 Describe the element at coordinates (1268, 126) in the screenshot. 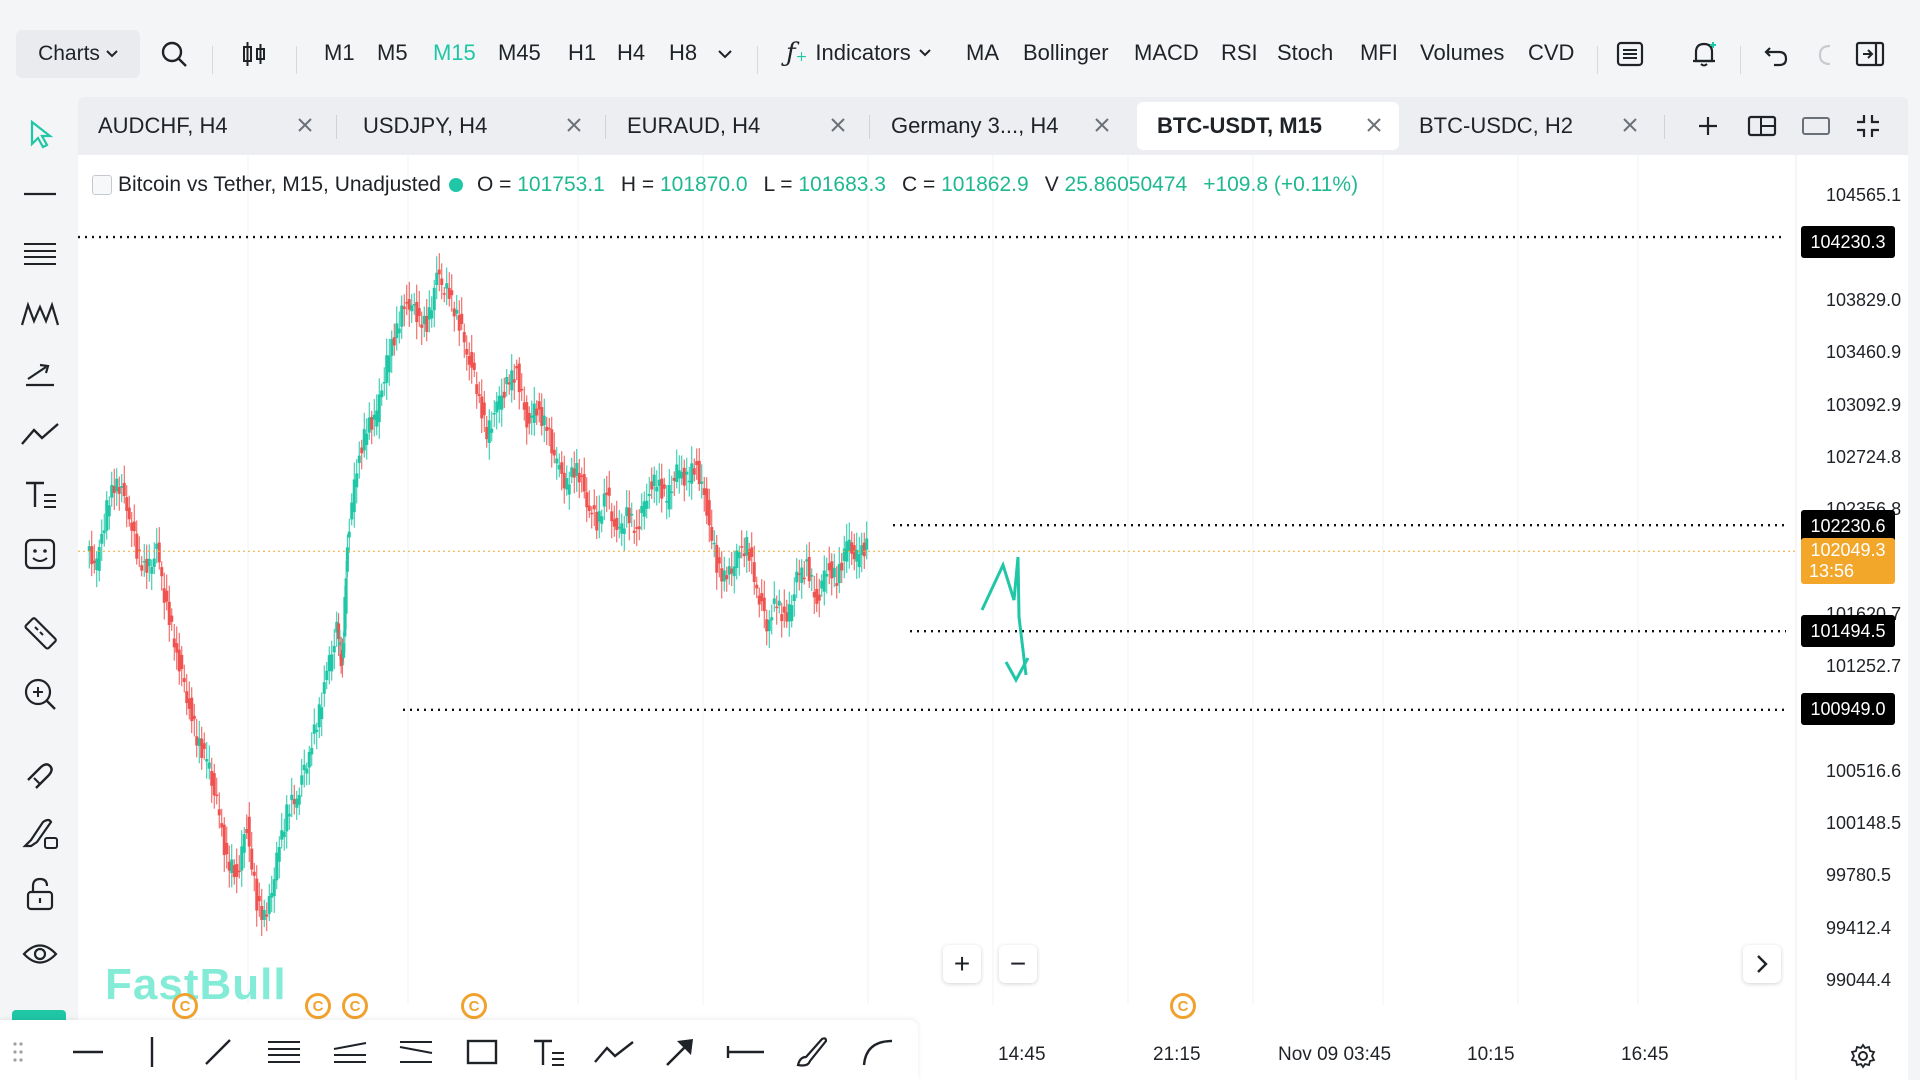

I see `tab-btc-usdt: BTC-USDT, M15` at that location.